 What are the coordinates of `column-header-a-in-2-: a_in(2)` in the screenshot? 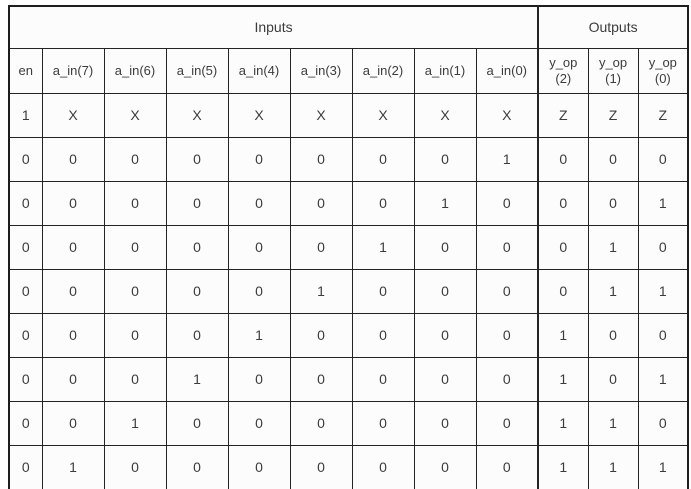 It's located at (383, 70).